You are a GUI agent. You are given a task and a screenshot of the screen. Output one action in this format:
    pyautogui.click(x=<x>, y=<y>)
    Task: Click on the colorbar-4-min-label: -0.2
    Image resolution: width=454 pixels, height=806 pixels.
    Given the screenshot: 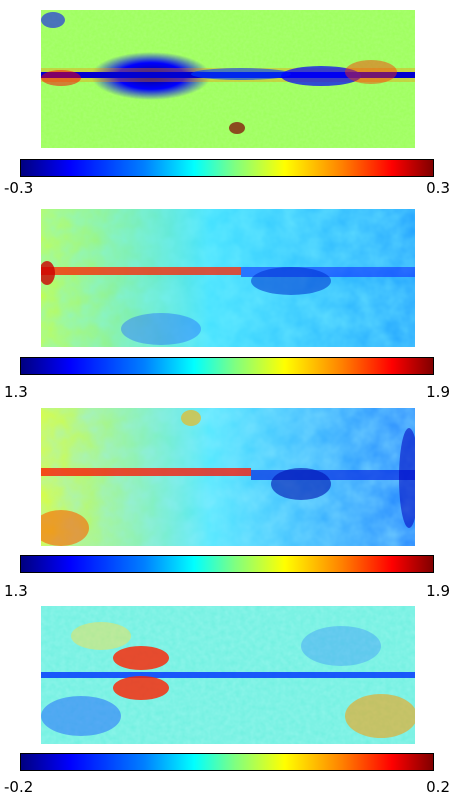 What is the action you would take?
    pyautogui.click(x=19, y=787)
    